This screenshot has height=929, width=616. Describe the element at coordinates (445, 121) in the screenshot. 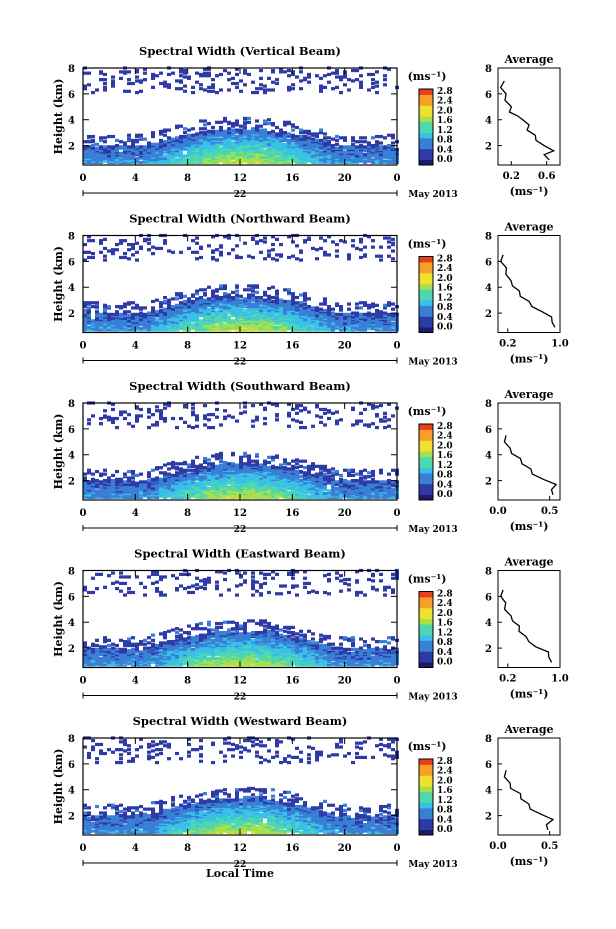

I see `colorbar-tick-label: 1.6` at that location.